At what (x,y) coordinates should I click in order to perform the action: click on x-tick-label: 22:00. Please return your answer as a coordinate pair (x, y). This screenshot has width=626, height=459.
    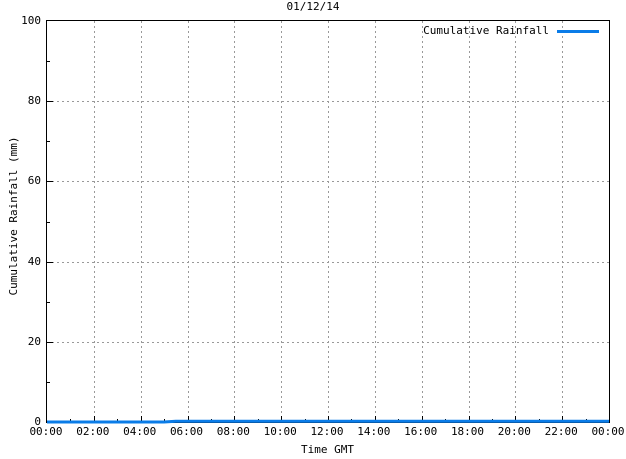
    Looking at the image, I should click on (561, 431).